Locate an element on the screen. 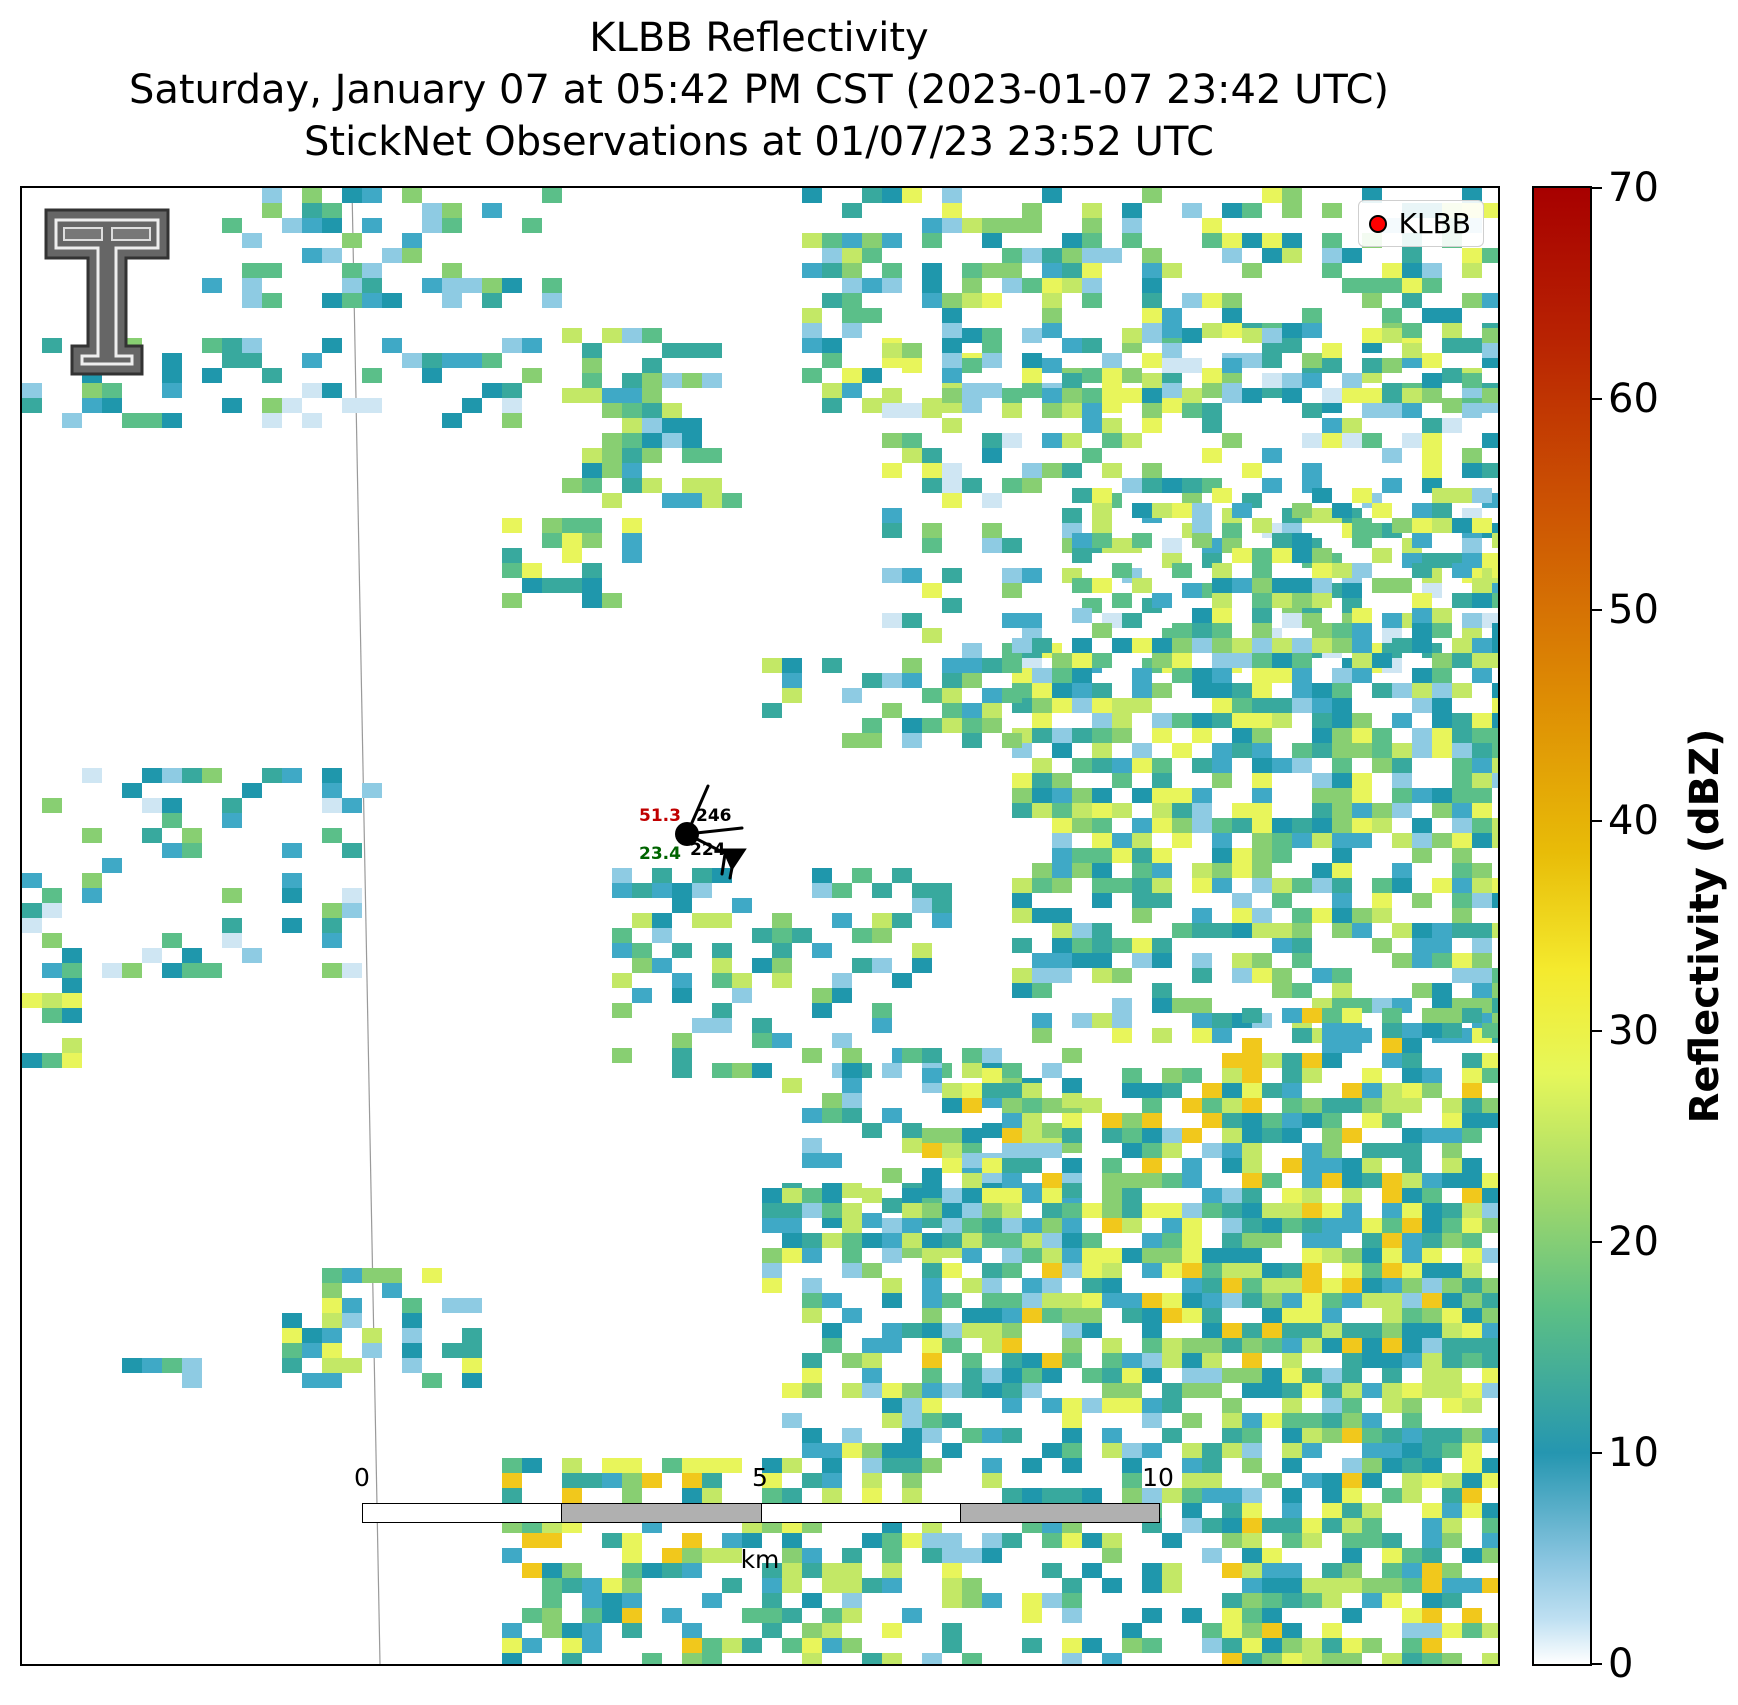 The height and width of the screenshot is (1705, 1738). map-legend: KLBB is located at coordinates (1420, 223).